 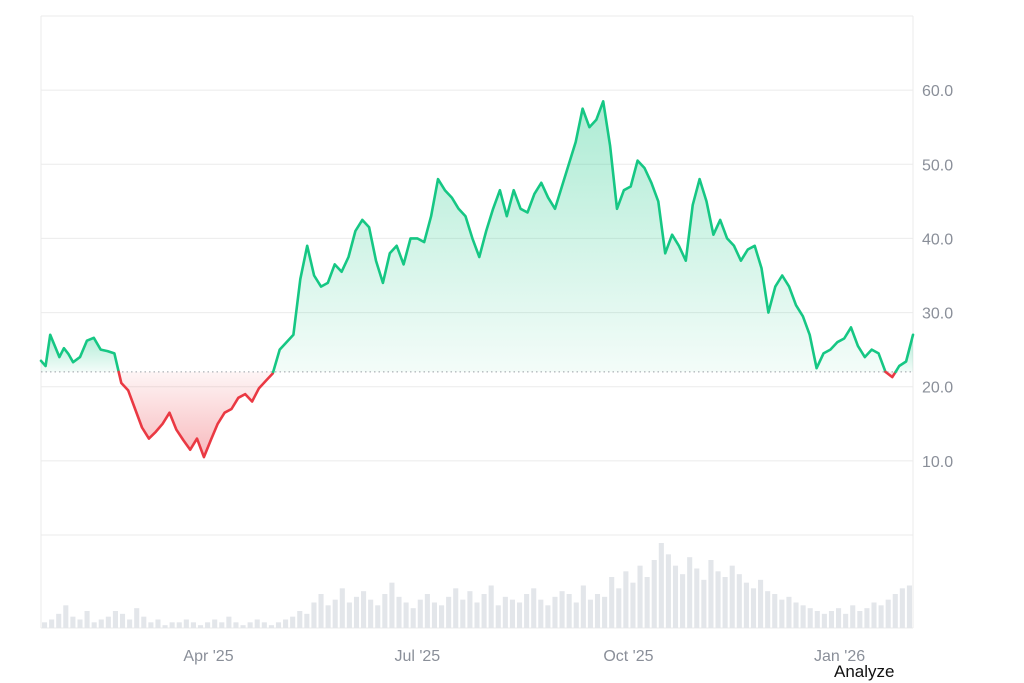 What do you see at coordinates (417, 656) in the screenshot?
I see `x-tick-label: Jul '25` at bounding box center [417, 656].